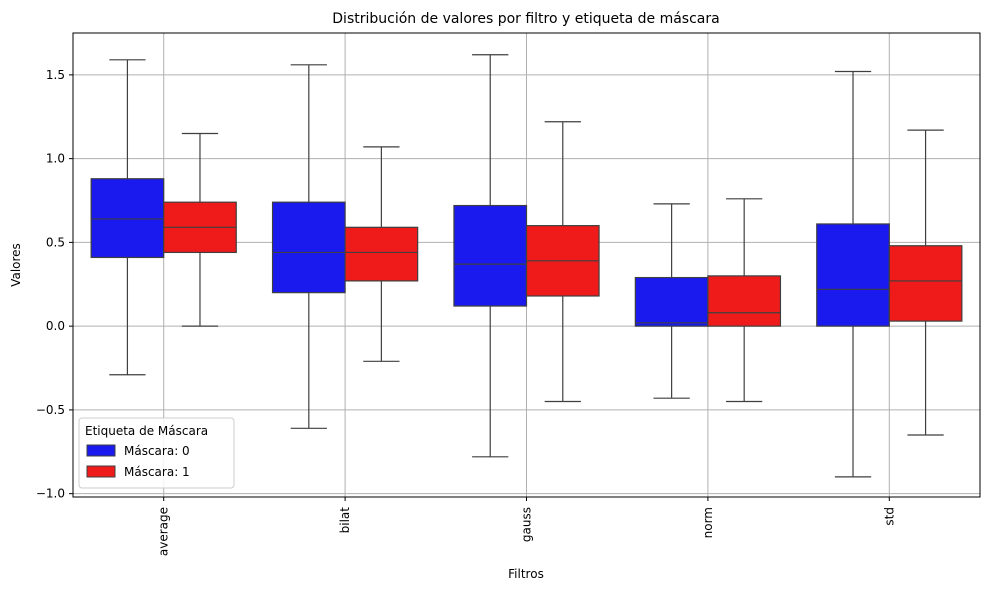 The width and height of the screenshot is (989, 590). I want to click on legend-label-1: Máscara: 1, so click(157, 472).